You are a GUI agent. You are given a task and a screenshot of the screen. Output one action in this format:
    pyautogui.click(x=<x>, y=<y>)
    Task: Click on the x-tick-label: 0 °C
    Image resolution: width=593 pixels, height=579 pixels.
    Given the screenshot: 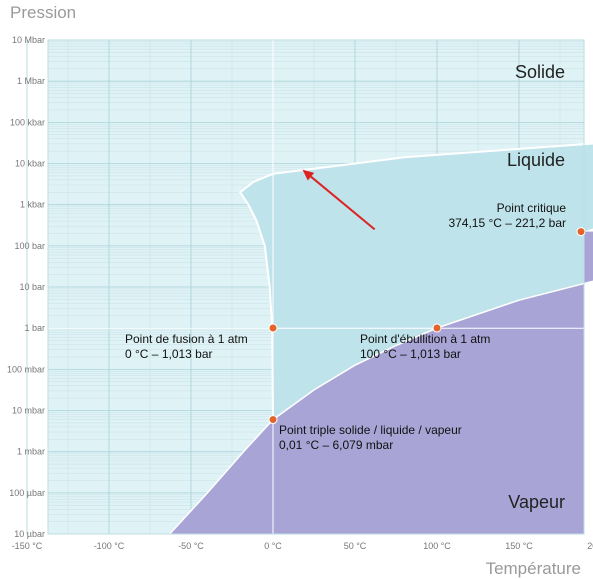 What is the action you would take?
    pyautogui.click(x=273, y=546)
    